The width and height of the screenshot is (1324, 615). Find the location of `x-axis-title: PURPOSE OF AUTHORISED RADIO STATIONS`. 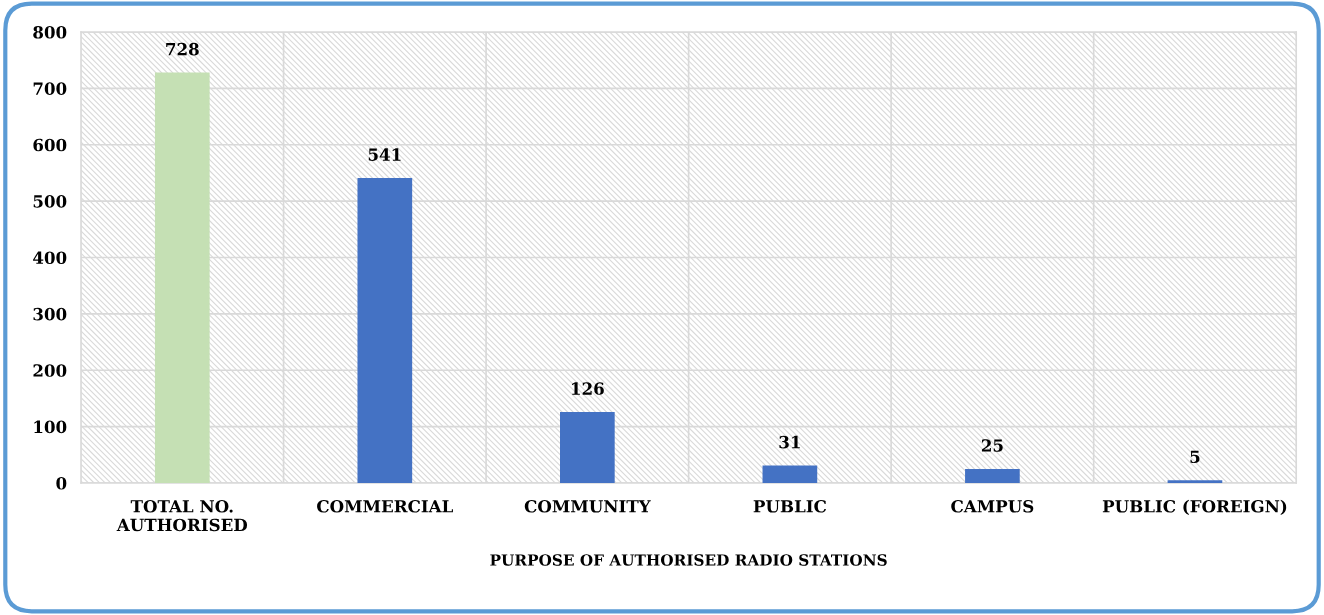

x-axis-title: PURPOSE OF AUTHORISED RADIO STATIONS is located at coordinates (688, 560).